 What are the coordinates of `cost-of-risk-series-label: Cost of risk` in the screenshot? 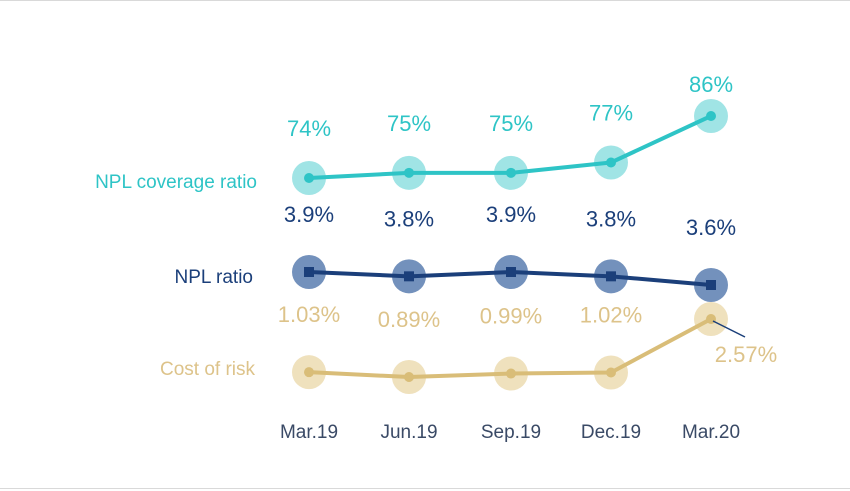 It's located at (208, 369).